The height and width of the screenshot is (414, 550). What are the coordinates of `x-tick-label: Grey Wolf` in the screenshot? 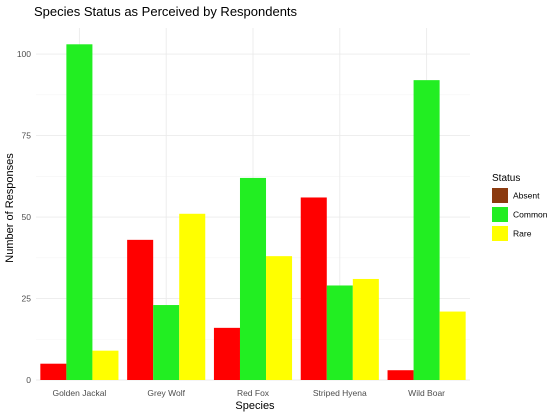 It's located at (166, 393).